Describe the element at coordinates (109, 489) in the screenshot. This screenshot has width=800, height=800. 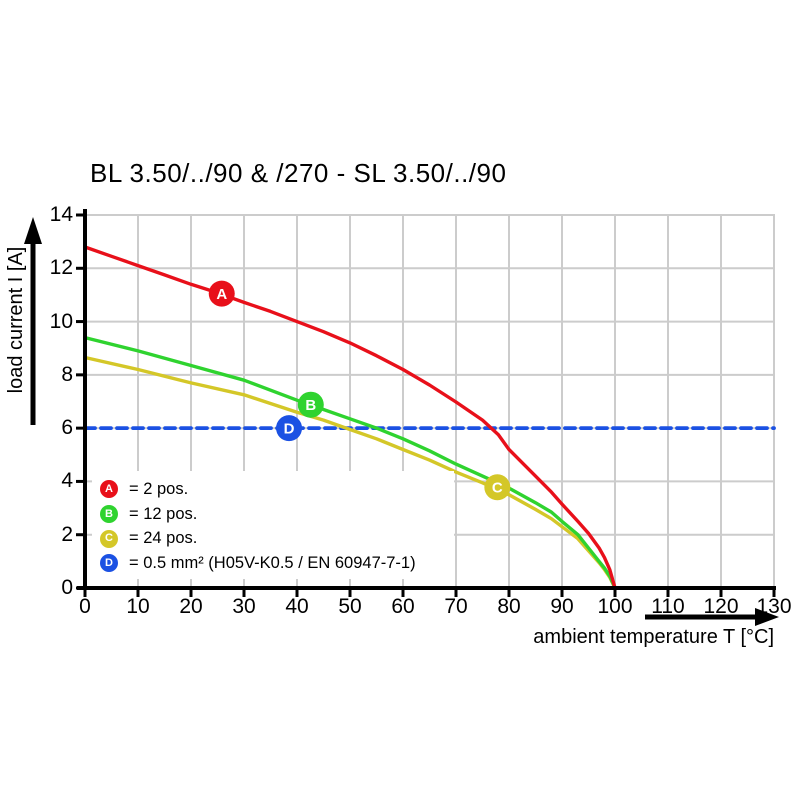
I see `legend-marker-a-icon: A` at that location.